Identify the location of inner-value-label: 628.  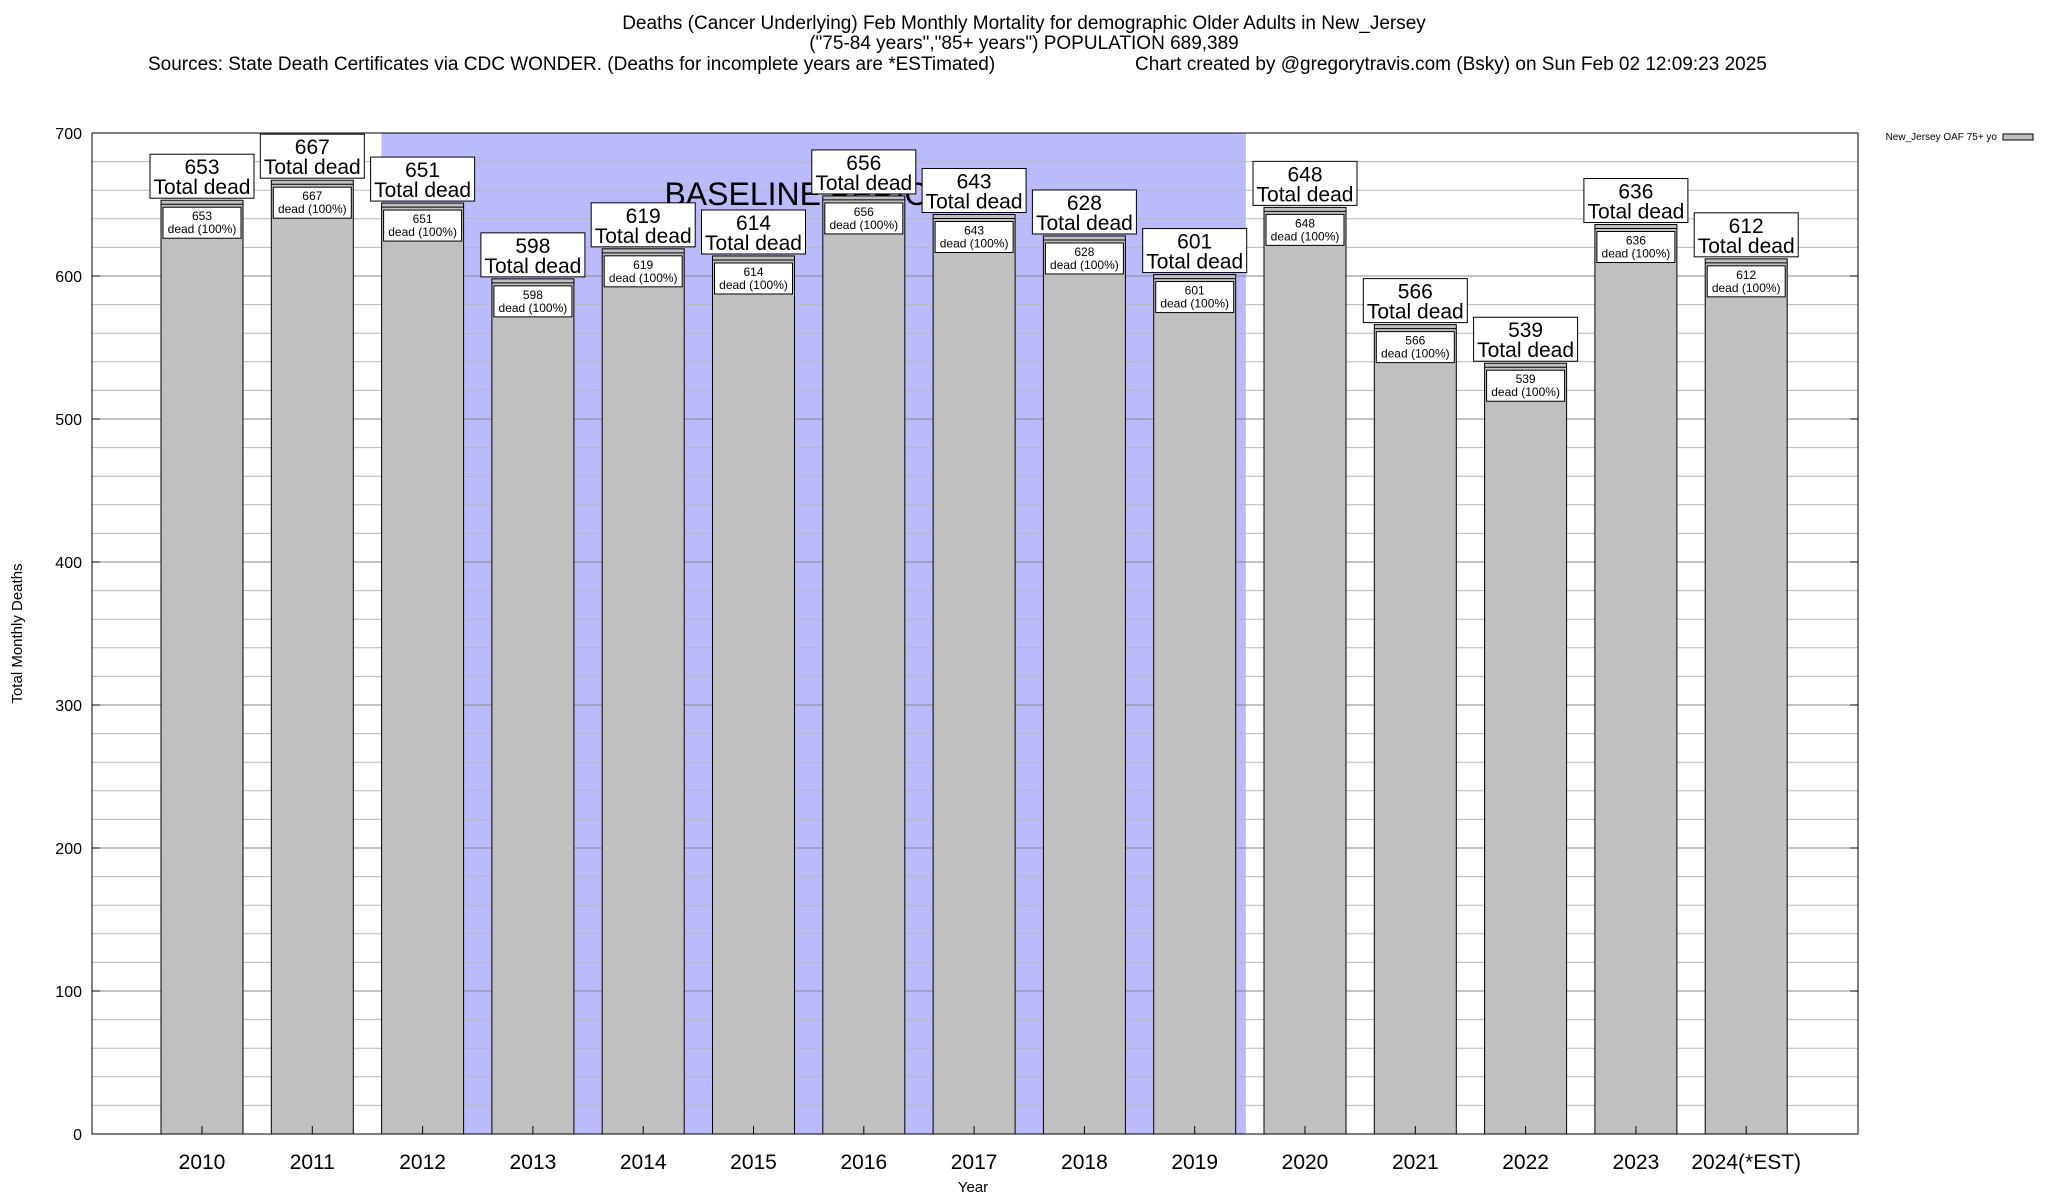
(1084, 252).